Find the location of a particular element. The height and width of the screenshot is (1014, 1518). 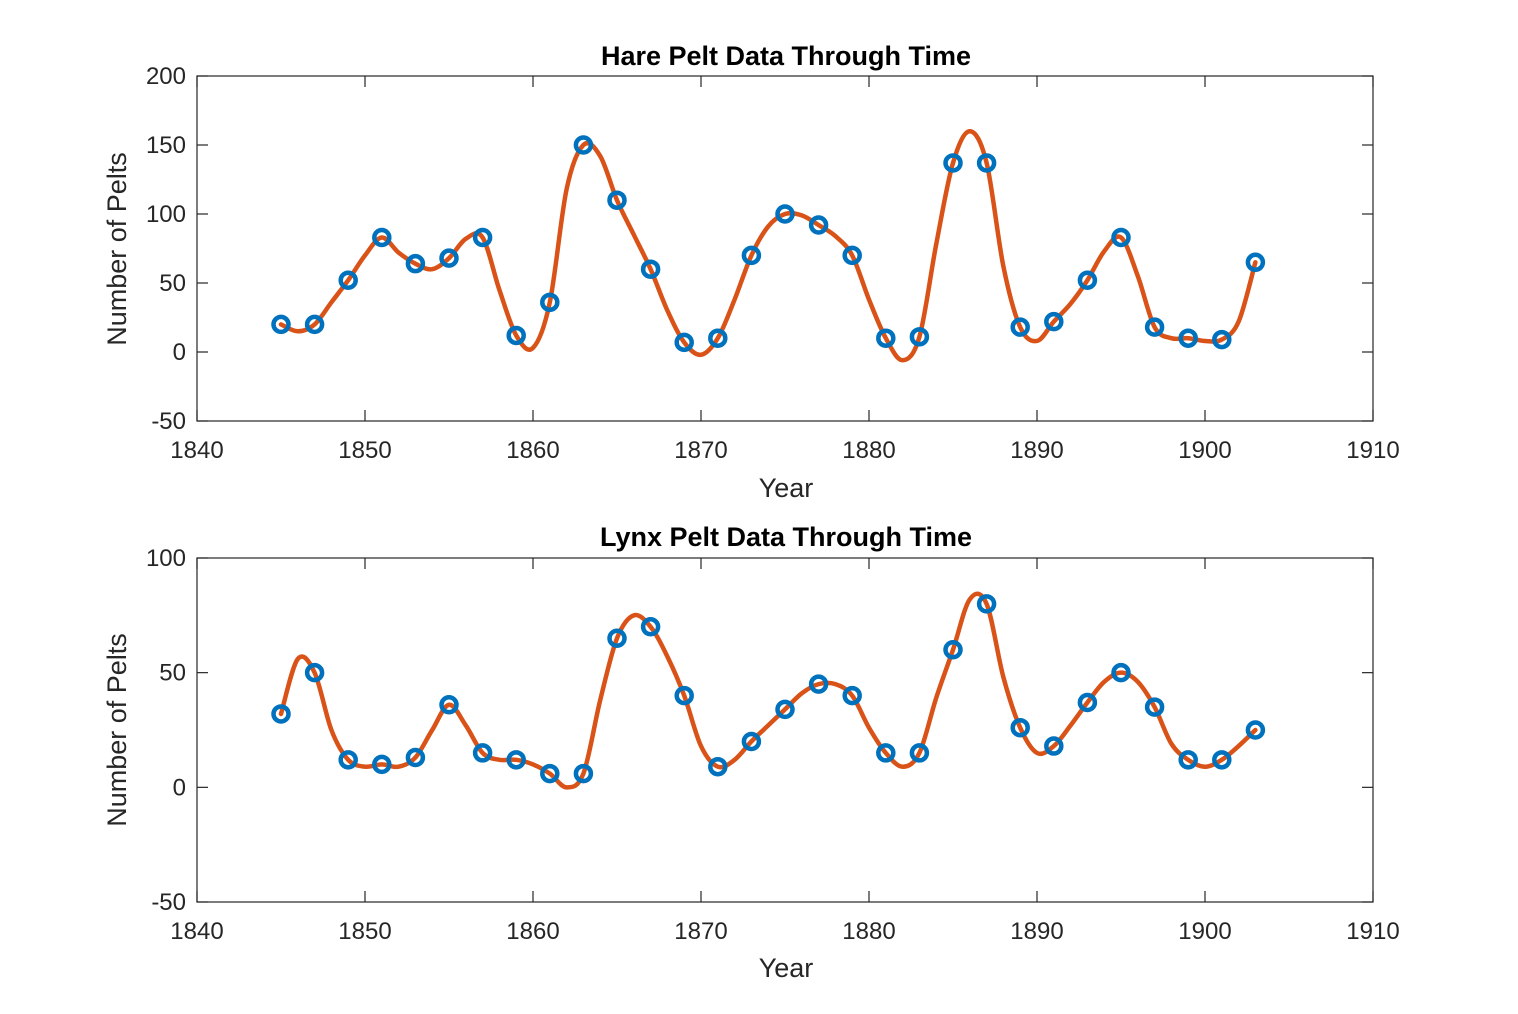

hare-y-axis-label: Number of Pelts is located at coordinates (117, 249).